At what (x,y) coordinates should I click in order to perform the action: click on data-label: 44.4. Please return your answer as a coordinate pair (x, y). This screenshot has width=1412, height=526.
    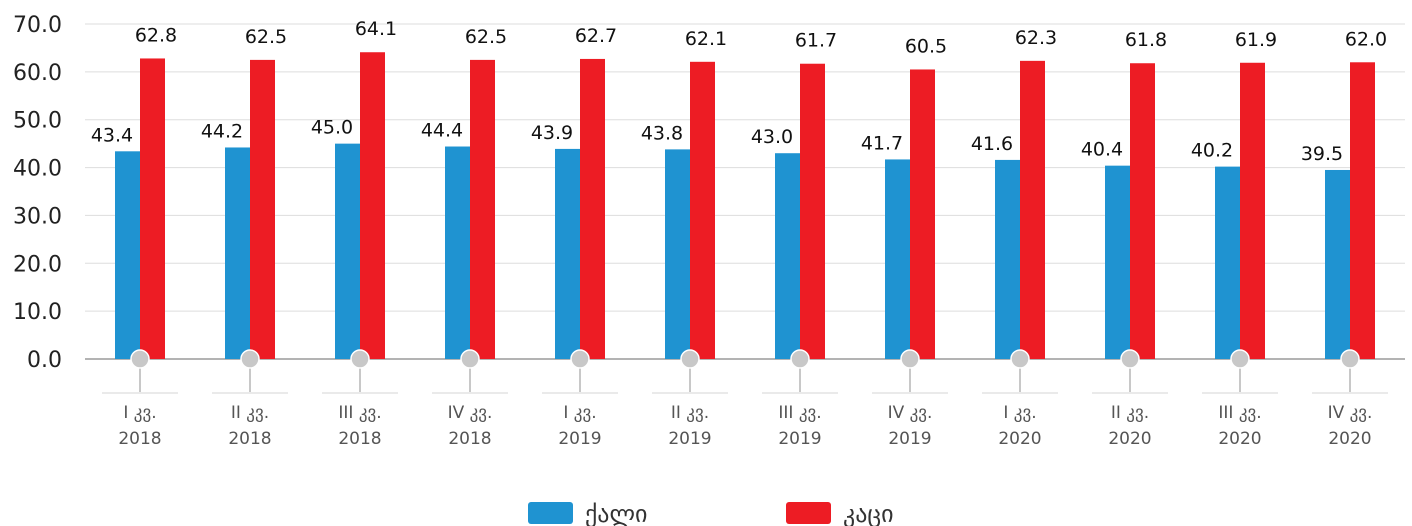
    Looking at the image, I should click on (442, 131).